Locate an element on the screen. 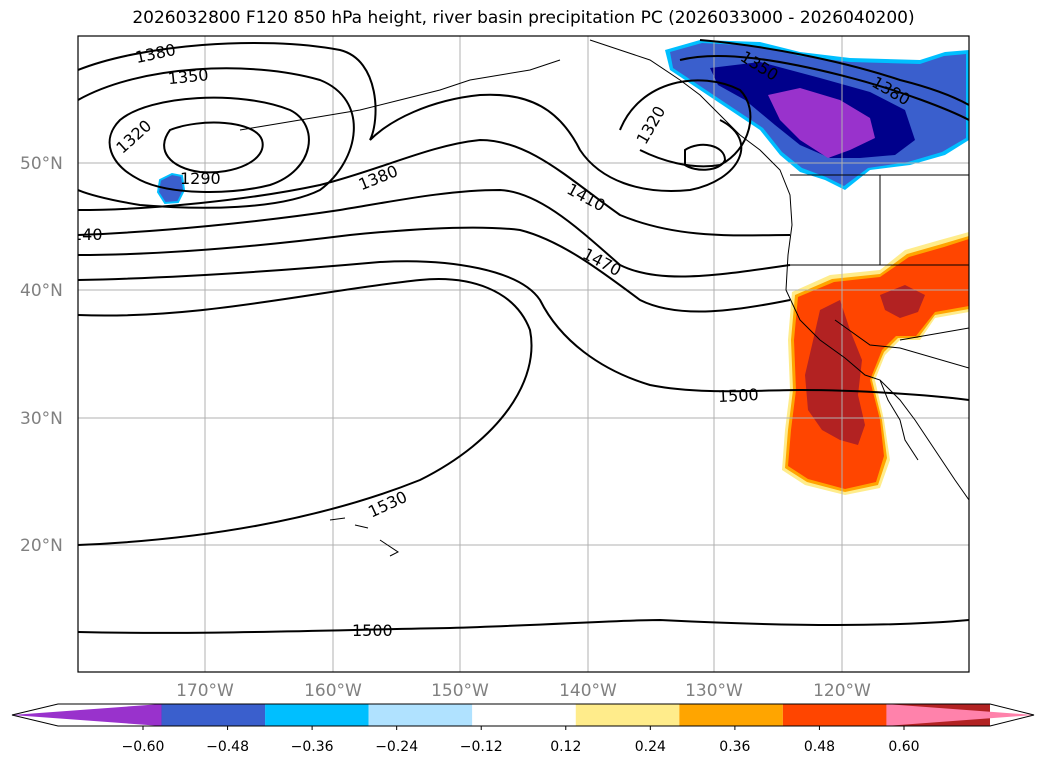  colorbar-tick-label: −0.48 is located at coordinates (227, 747).